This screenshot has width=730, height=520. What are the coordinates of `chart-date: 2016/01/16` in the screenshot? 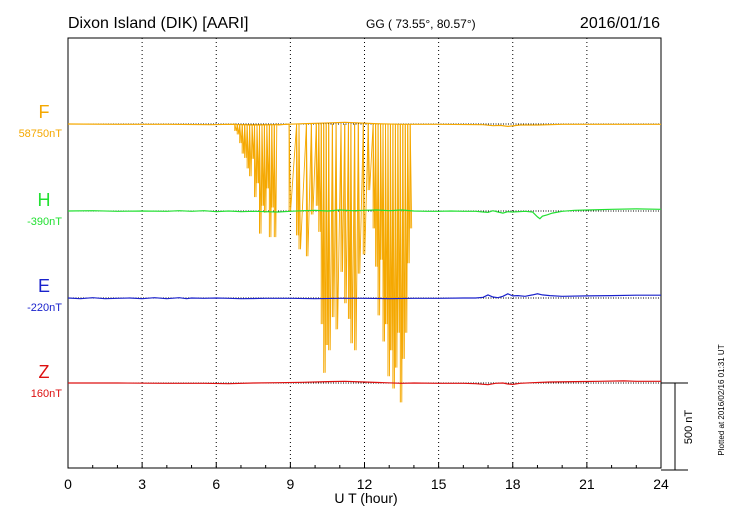 It's located at (620, 23).